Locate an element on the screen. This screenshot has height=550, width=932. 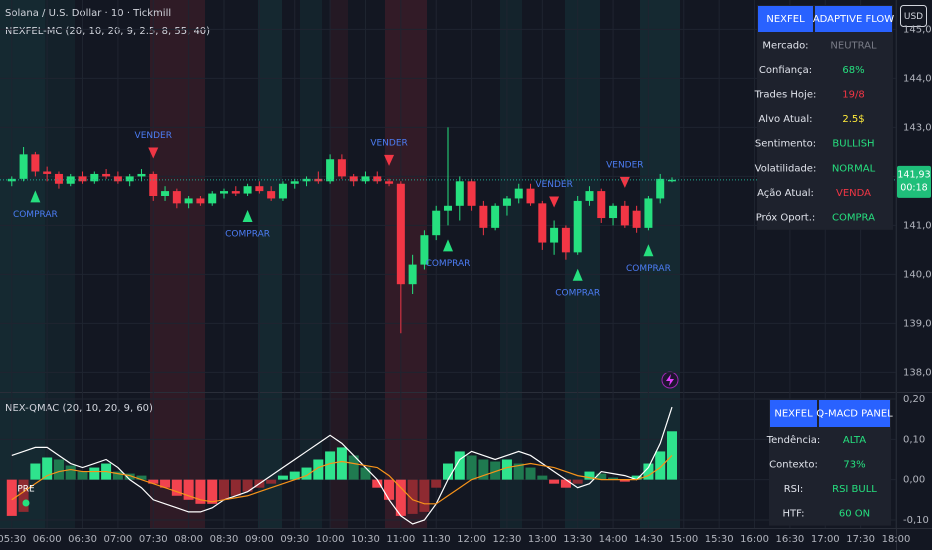
x-tick-label: 18:00 is located at coordinates (896, 539).